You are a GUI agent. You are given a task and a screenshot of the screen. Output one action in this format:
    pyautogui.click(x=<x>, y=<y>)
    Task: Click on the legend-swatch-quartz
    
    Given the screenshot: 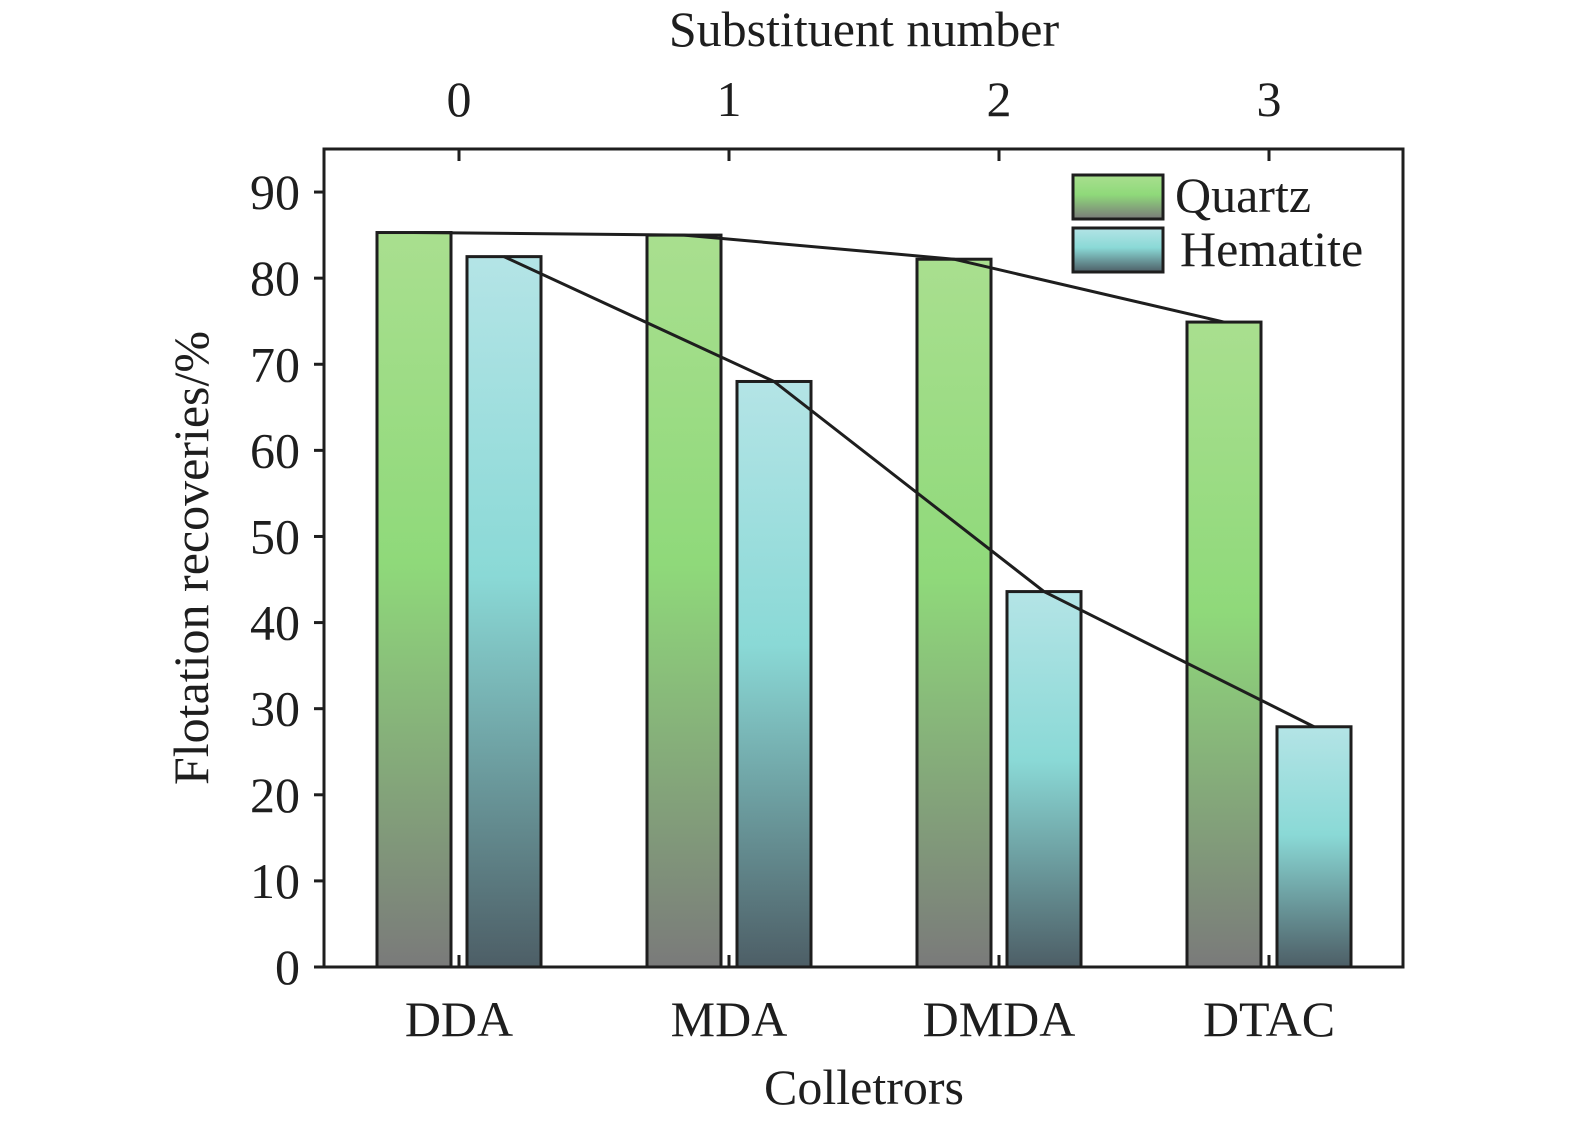 What is the action you would take?
    pyautogui.click(x=1118, y=197)
    